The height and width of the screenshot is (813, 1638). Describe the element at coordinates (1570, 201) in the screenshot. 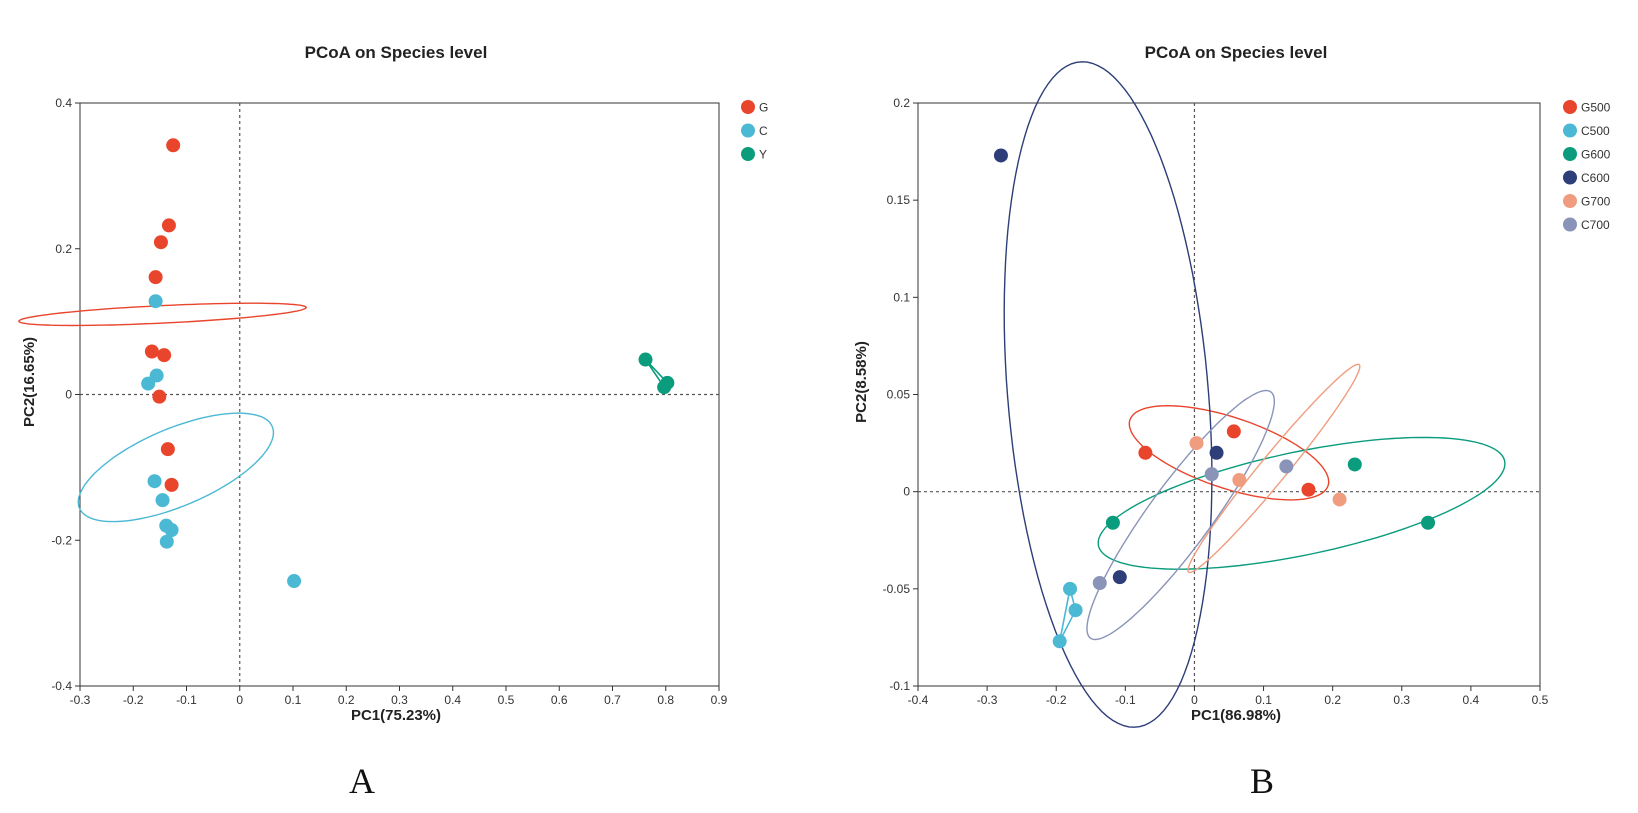

I see `legend-marker-g700` at that location.